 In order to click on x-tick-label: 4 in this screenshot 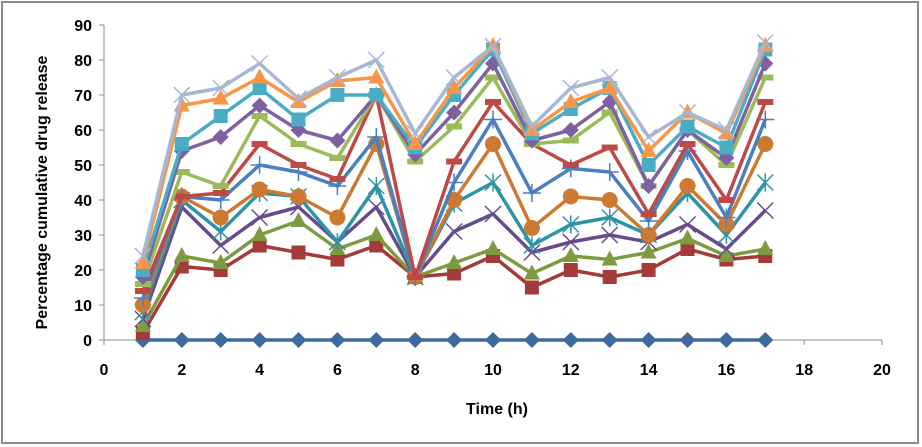, I will do `click(259, 370)`.